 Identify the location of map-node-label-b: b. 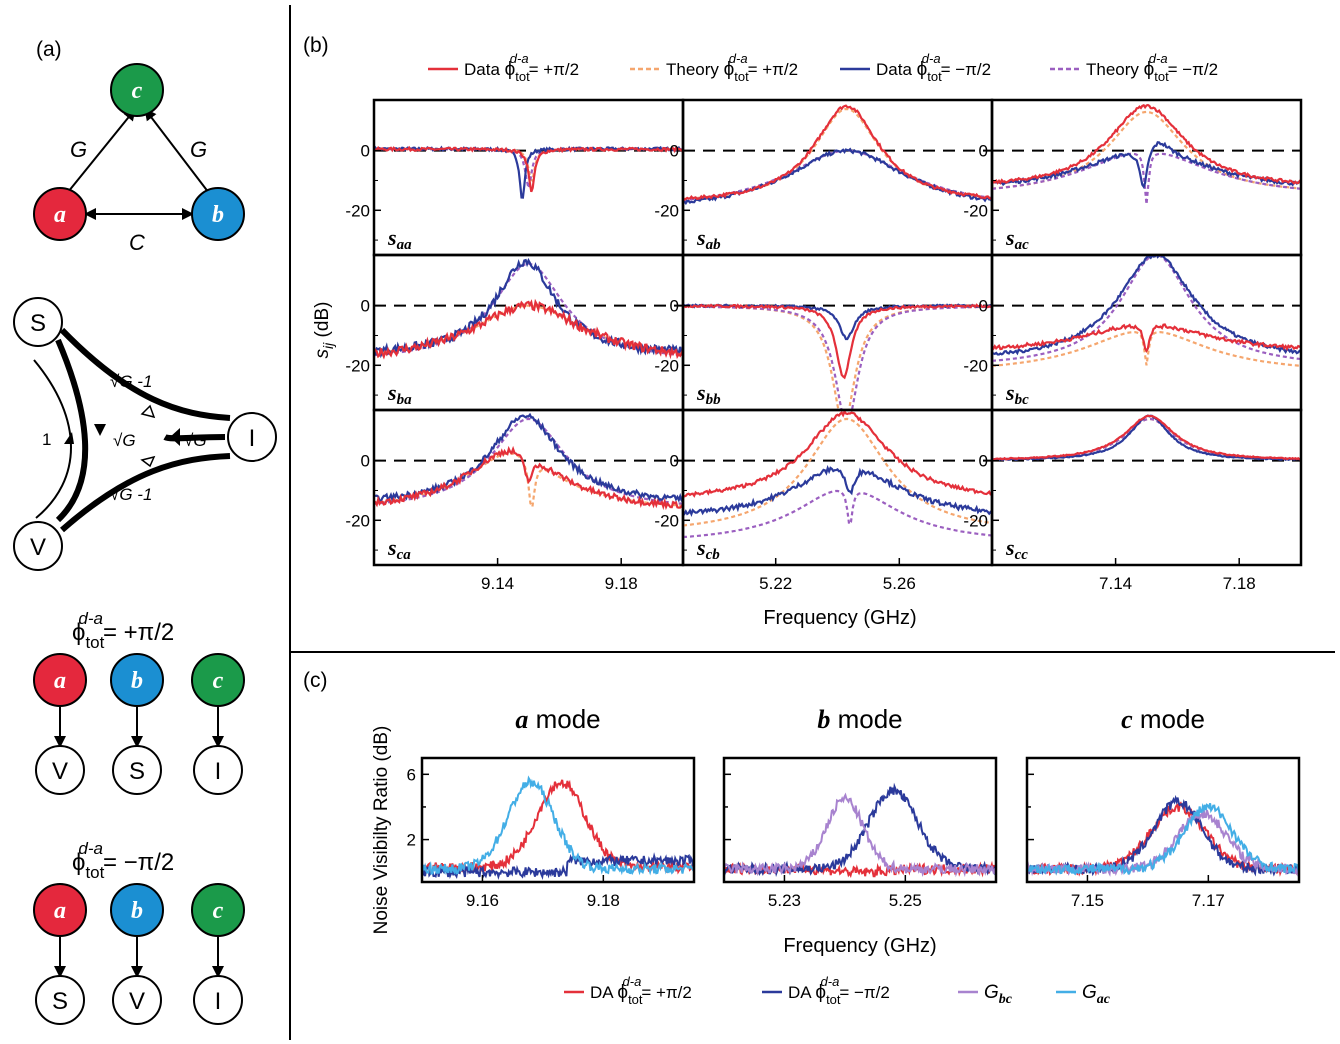
(137, 681).